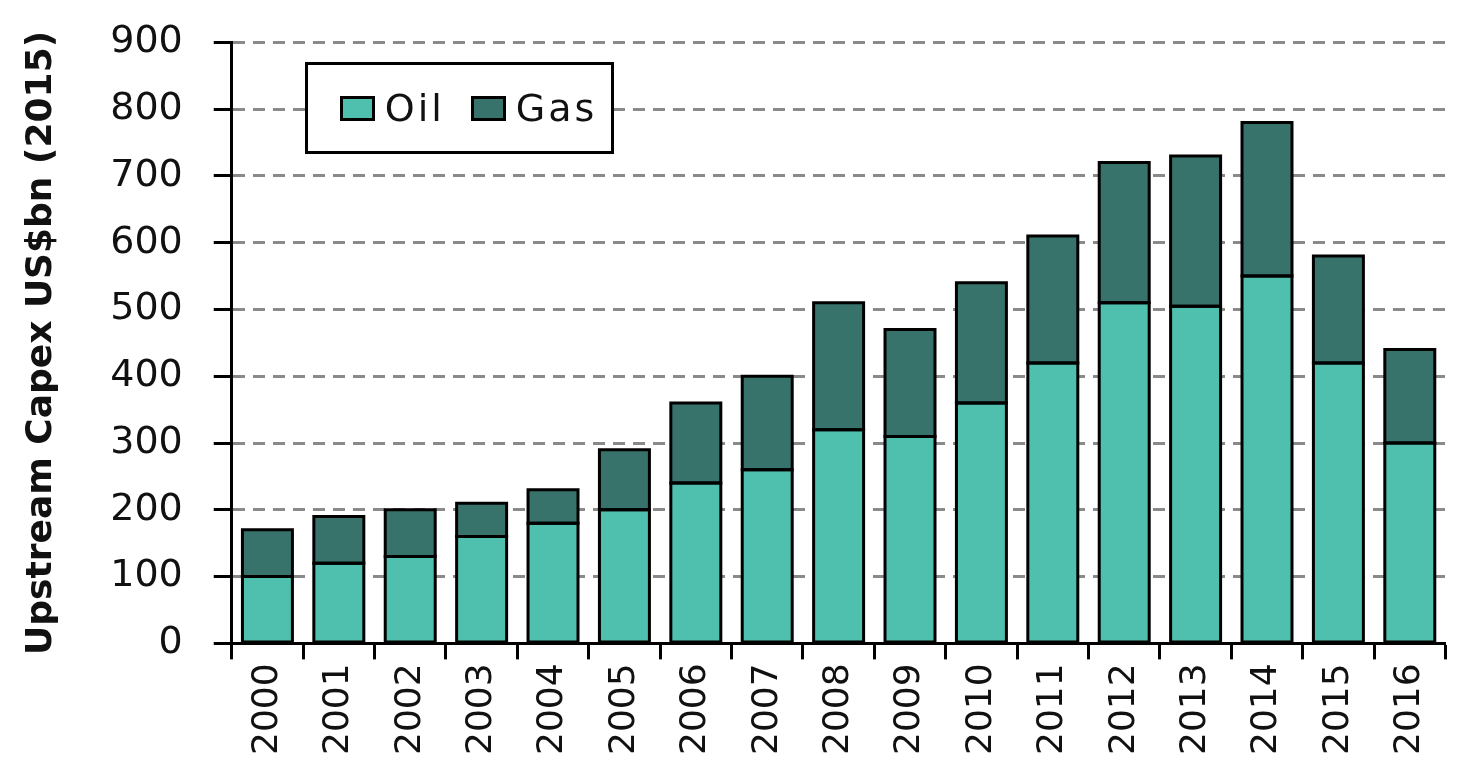 This screenshot has height=771, width=1457. I want to click on x-tick-label: 2006, so click(693, 709).